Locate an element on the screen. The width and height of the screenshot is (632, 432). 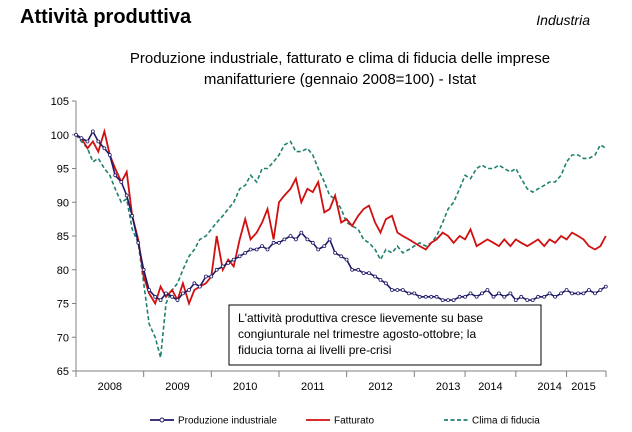
x-tick-label: 2012 is located at coordinates (380, 387).